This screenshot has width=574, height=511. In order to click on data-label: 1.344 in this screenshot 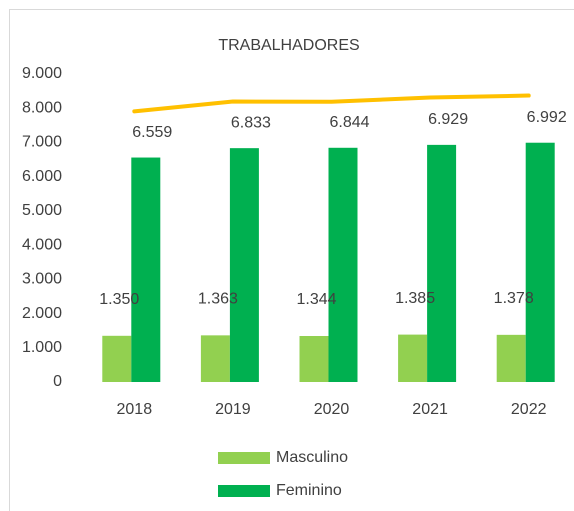, I will do `click(316, 299)`.